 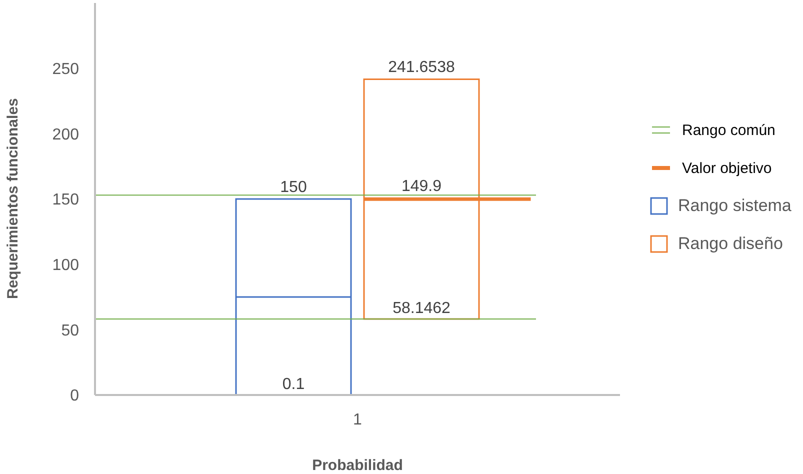 What do you see at coordinates (421, 309) in the screenshot?
I see `annotation: 58.1462` at bounding box center [421, 309].